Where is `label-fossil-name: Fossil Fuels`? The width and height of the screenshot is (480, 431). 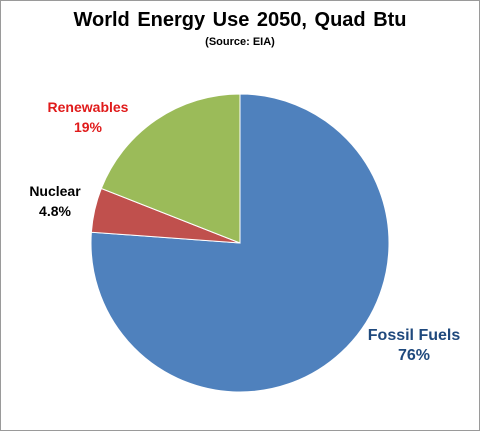 label-fossil-name: Fossil Fuels is located at coordinates (414, 335).